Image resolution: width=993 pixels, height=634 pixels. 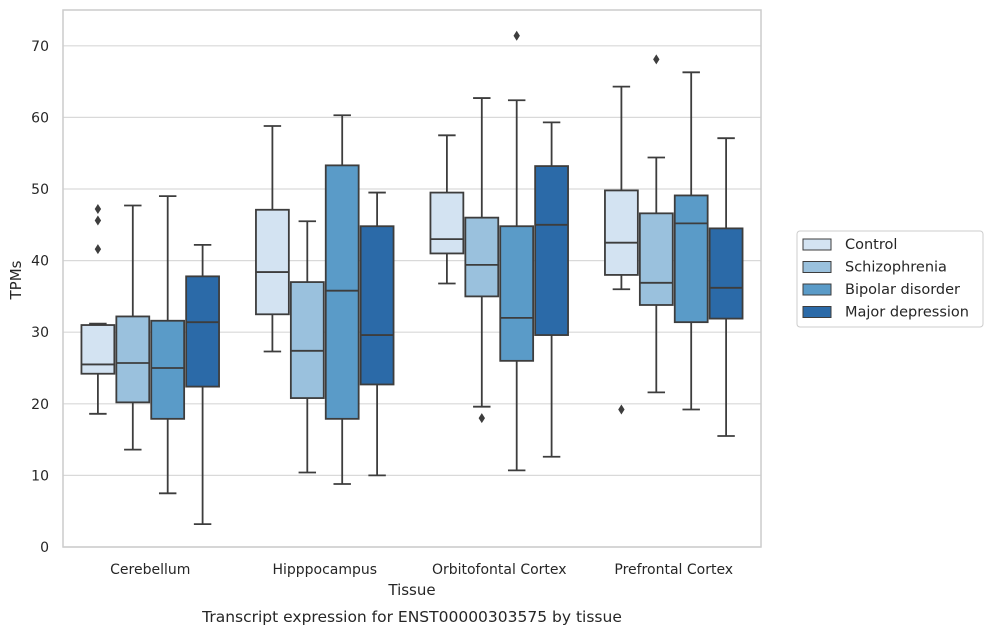 What do you see at coordinates (150, 570) in the screenshot?
I see `x-tick-label: Cerebellum` at bounding box center [150, 570].